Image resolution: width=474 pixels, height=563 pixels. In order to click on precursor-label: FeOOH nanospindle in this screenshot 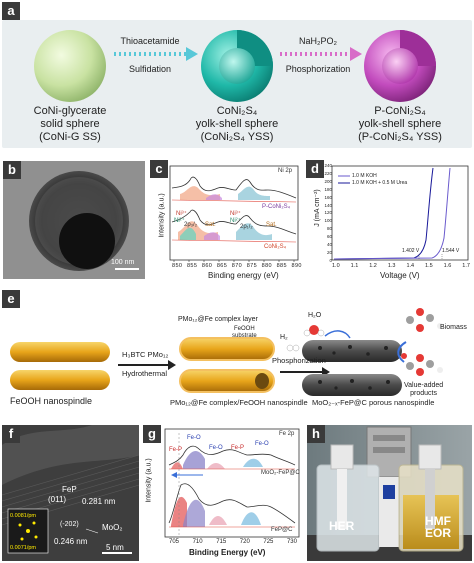, I will do `click(51, 401)`.